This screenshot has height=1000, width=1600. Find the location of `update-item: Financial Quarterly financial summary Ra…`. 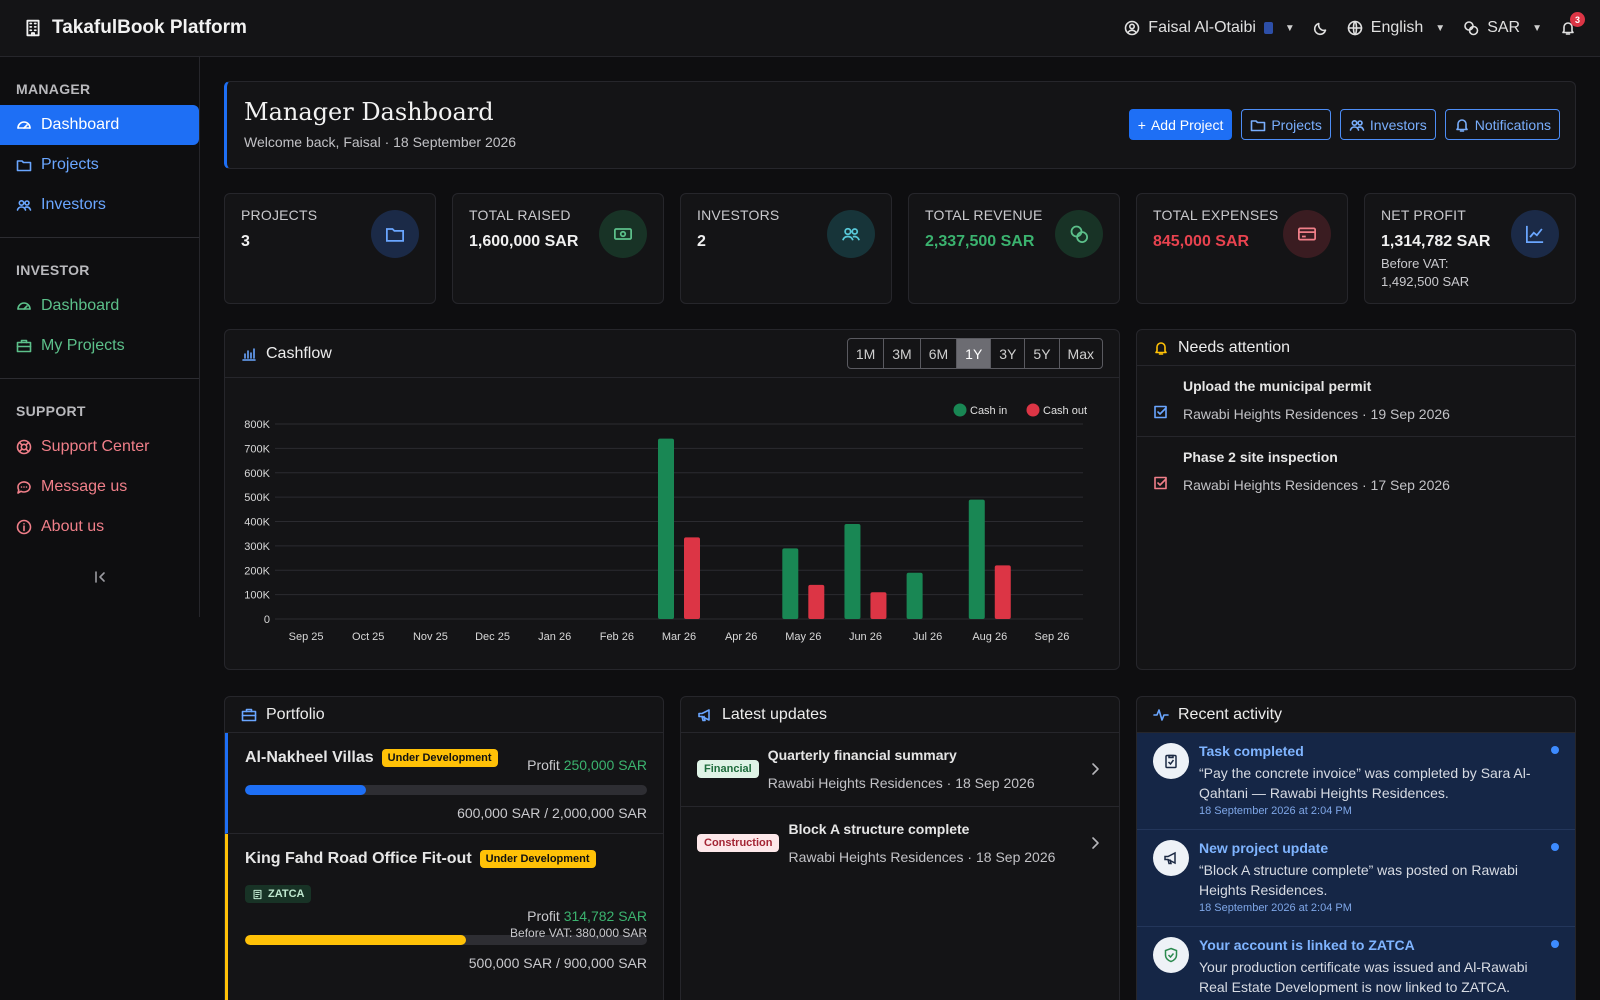

update-item: Financial Quarterly financial summary Ra… is located at coordinates (900, 770).